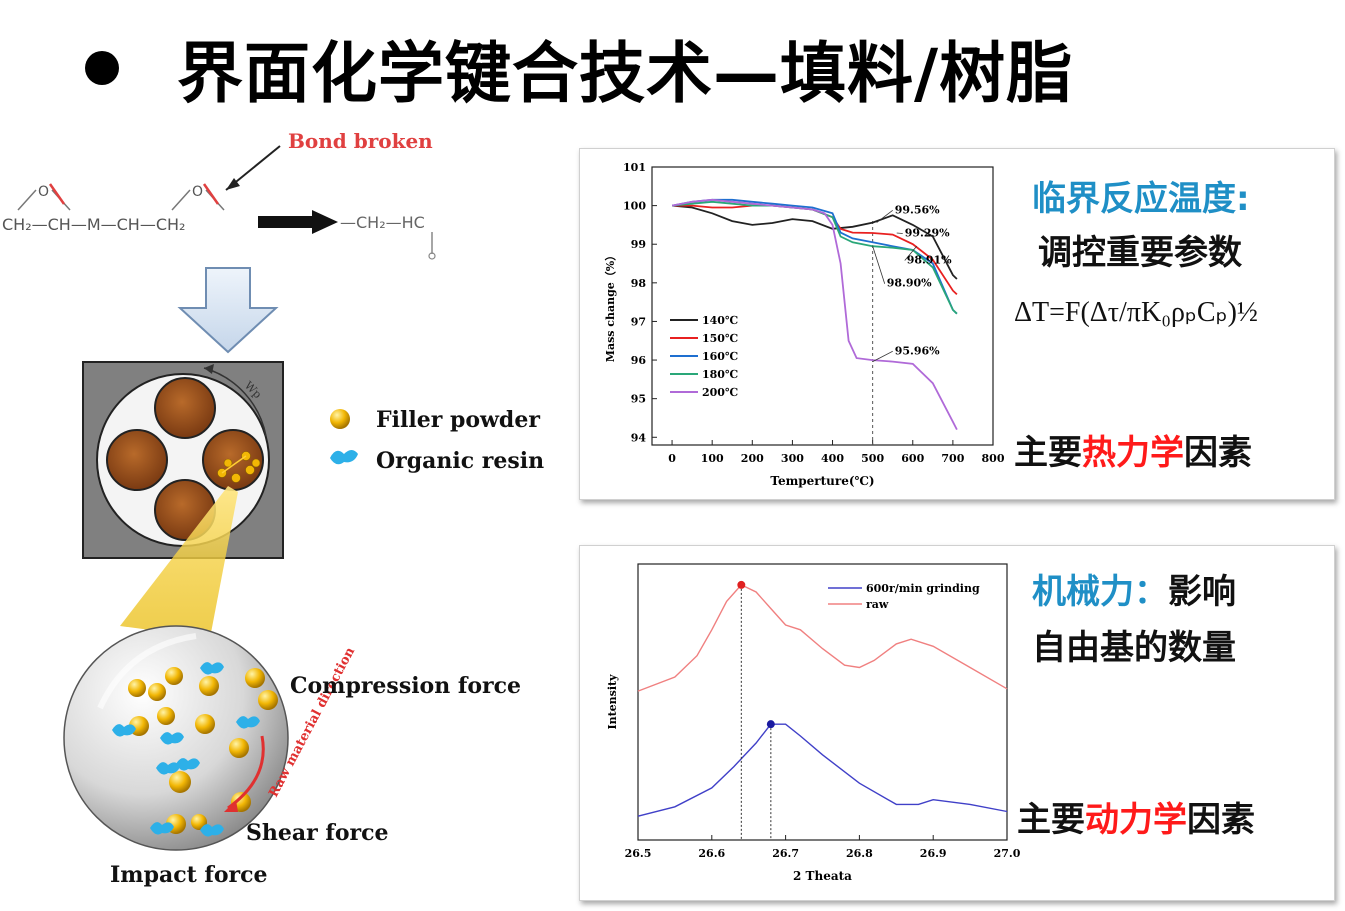  I want to click on organic-resin-icon, so click(344, 457).